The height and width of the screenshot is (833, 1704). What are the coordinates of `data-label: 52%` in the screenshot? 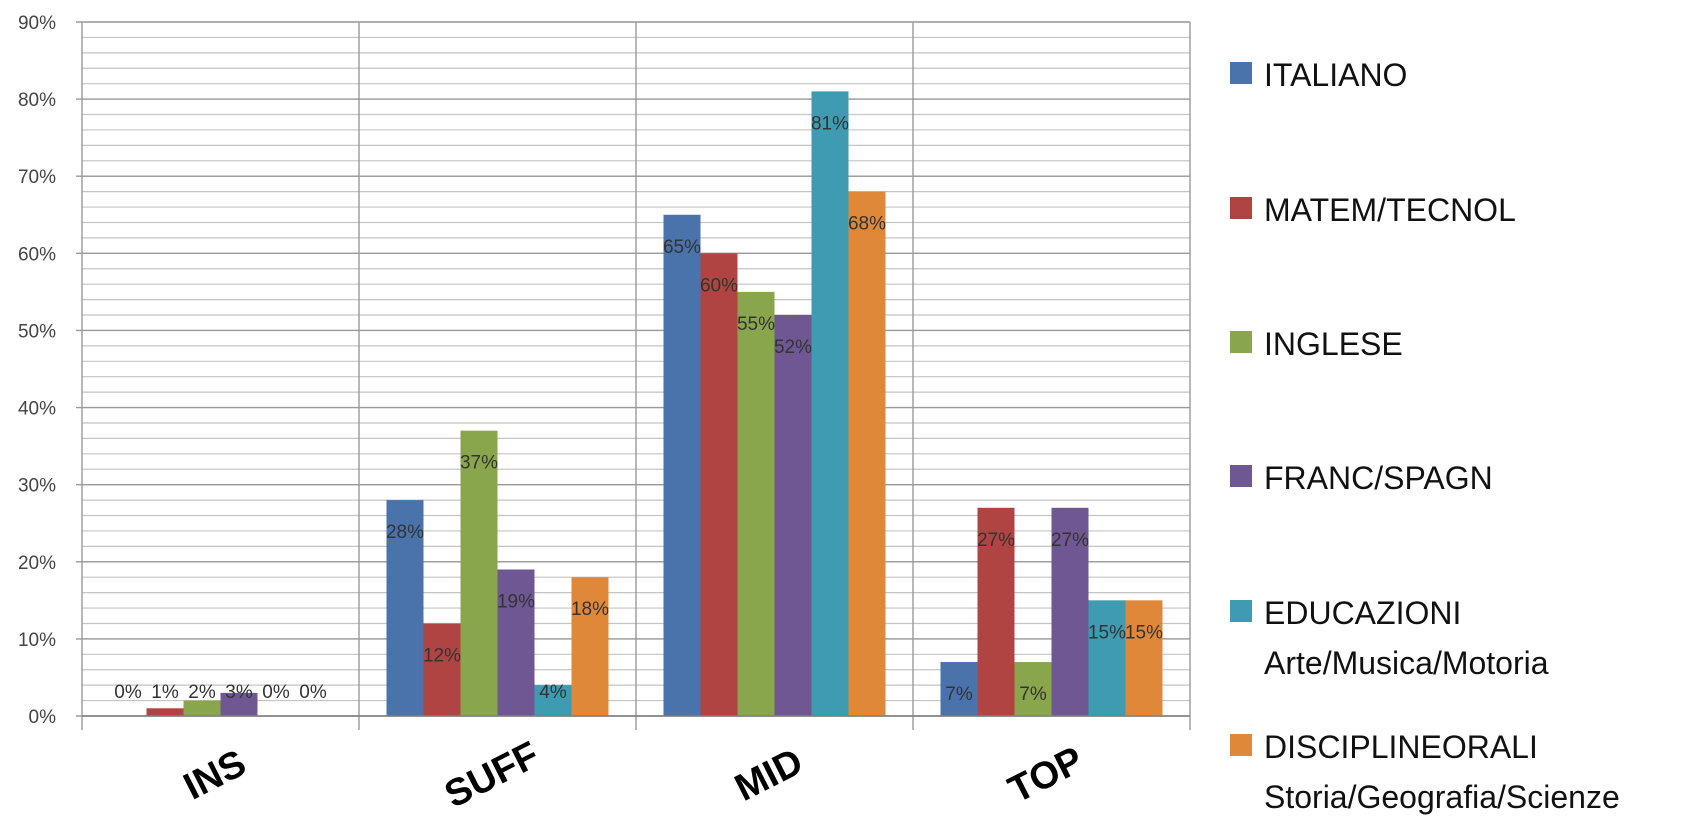 It's located at (793, 347).